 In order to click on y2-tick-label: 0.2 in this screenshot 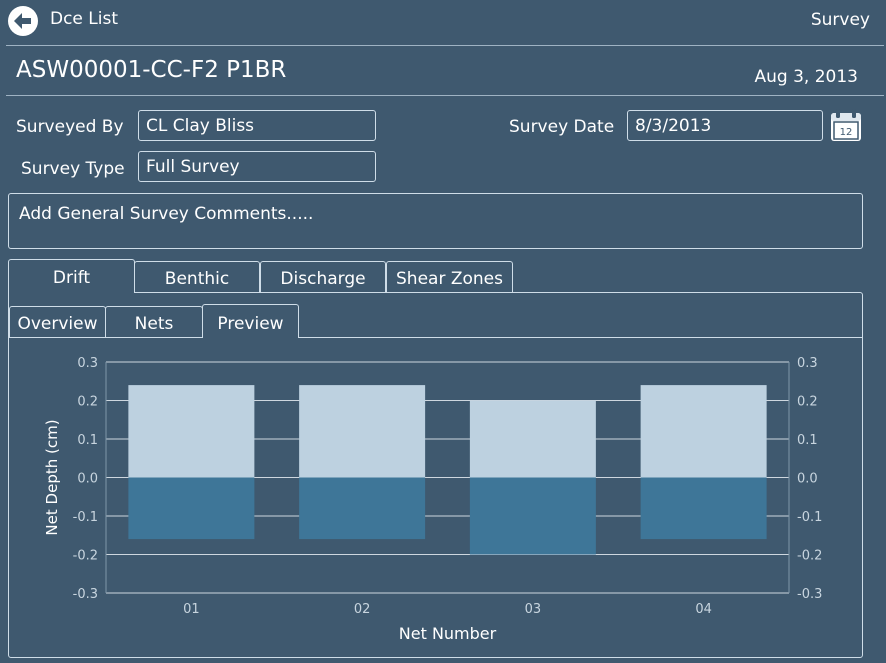, I will do `click(807, 402)`.